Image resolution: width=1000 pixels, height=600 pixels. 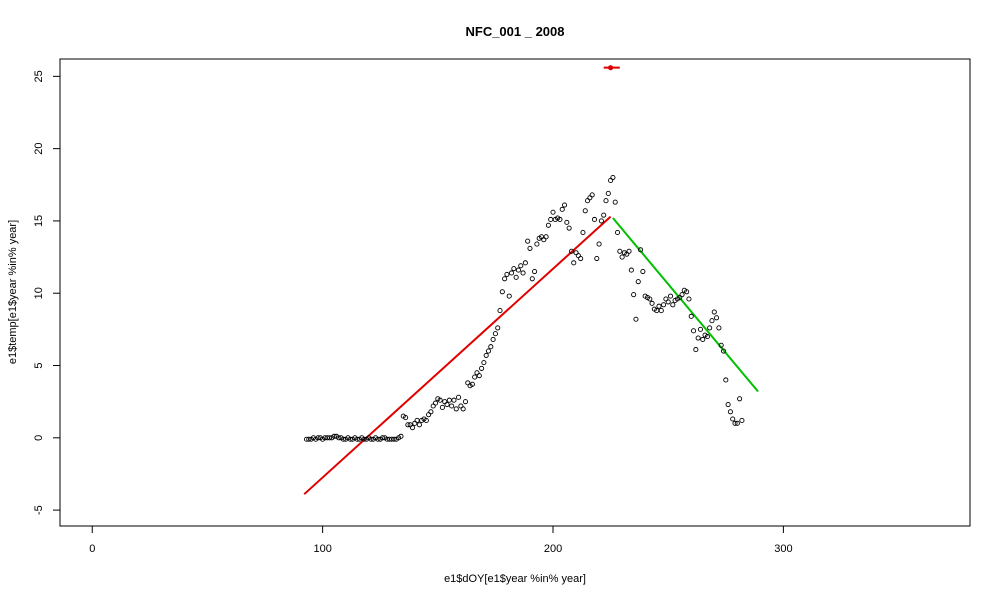 What do you see at coordinates (457, 355) in the screenshot?
I see `rising-fit-line` at bounding box center [457, 355].